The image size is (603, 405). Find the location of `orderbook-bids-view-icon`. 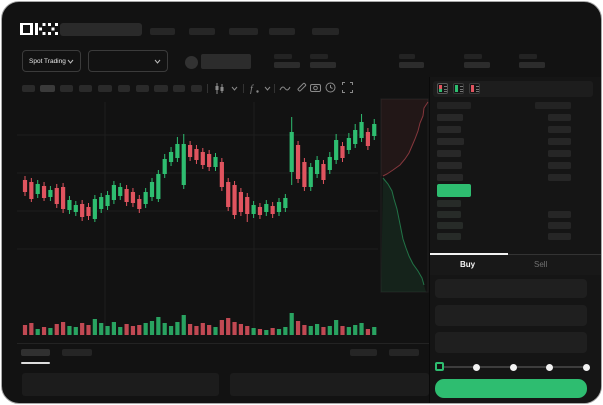

orderbook-bids-view-icon is located at coordinates (458, 88).